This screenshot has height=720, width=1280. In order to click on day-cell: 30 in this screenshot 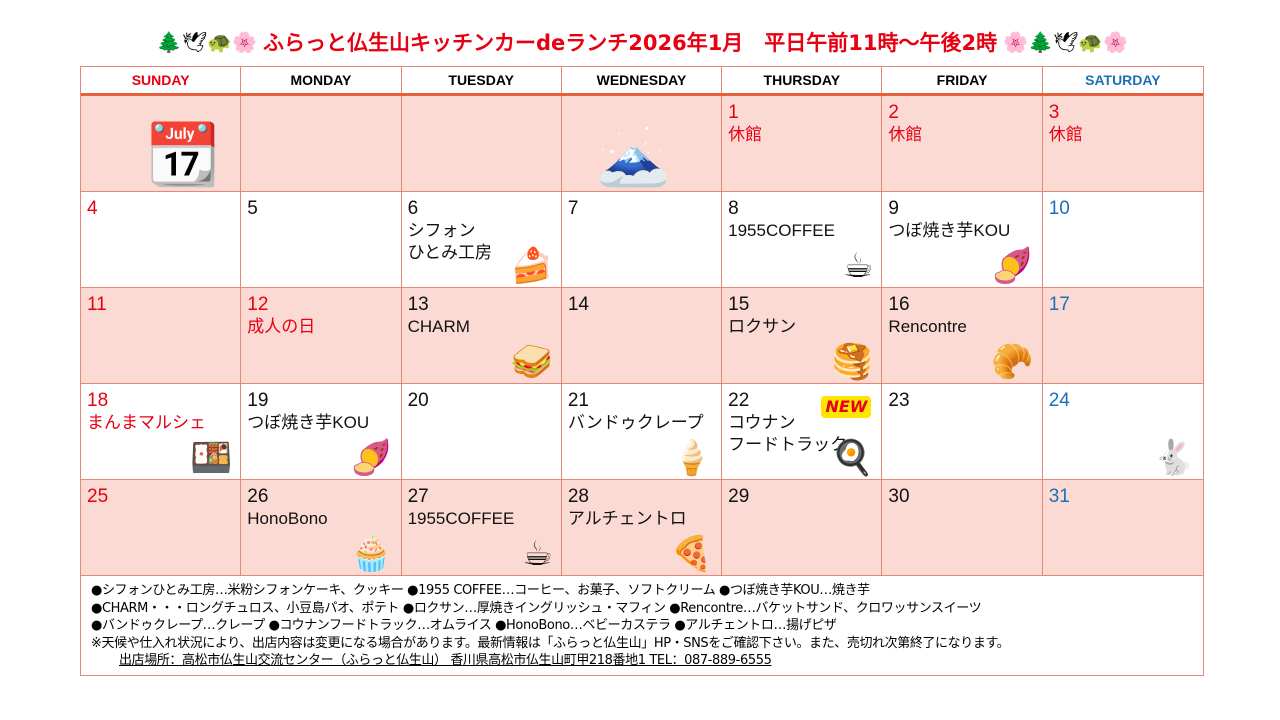, I will do `click(962, 527)`.